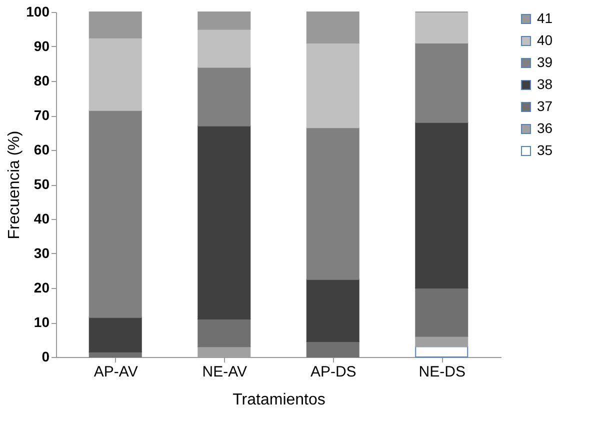 This screenshot has height=434, width=615. I want to click on legend-label: 37, so click(545, 106).